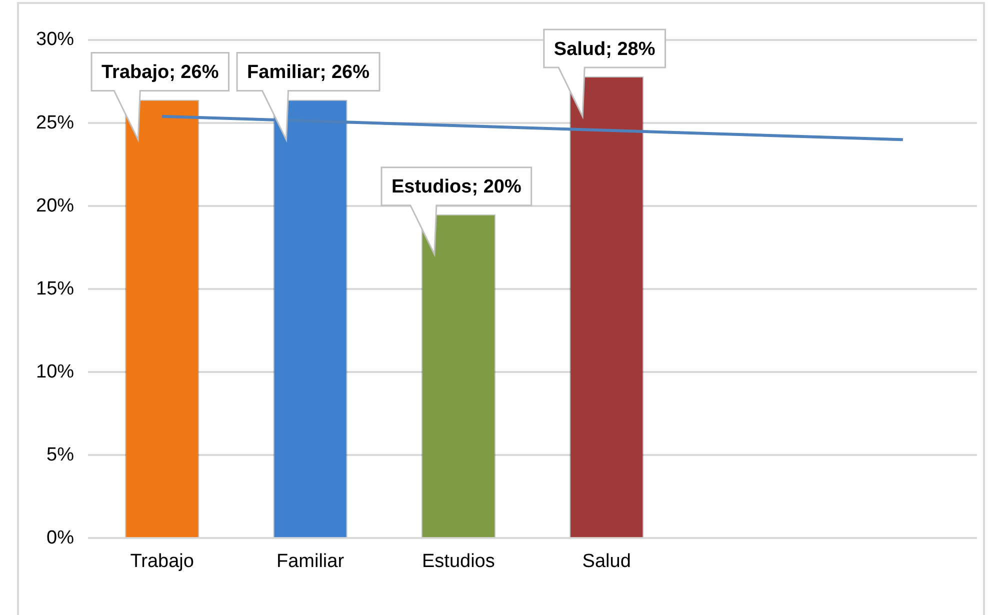 This screenshot has width=989, height=615. What do you see at coordinates (310, 561) in the screenshot?
I see `x-tick-label: Familiar` at bounding box center [310, 561].